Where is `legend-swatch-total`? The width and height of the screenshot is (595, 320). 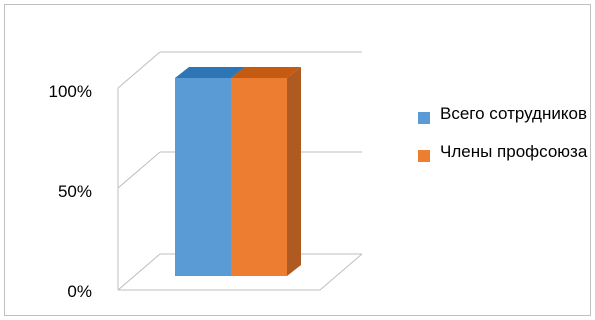
legend-swatch-total is located at coordinates (424, 118).